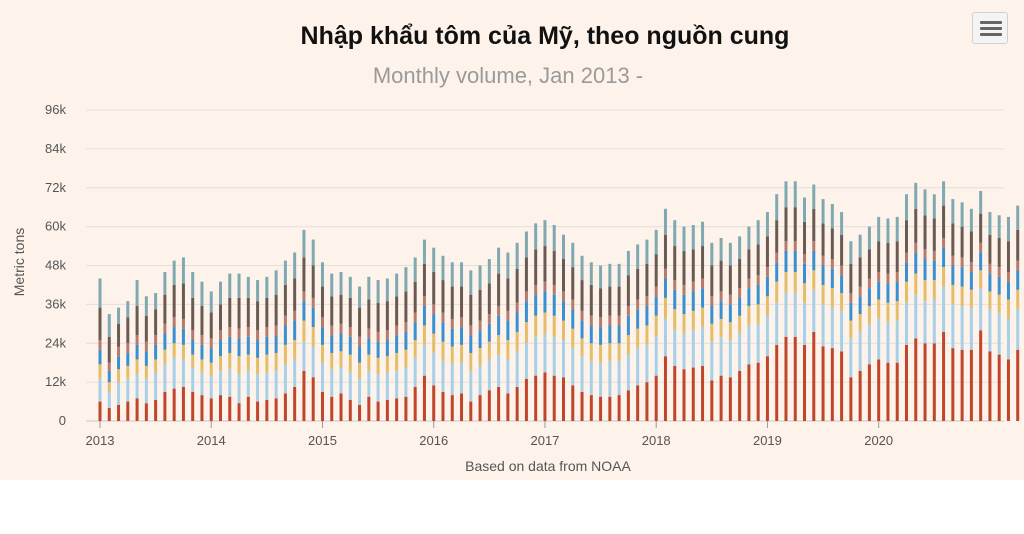  I want to click on chart-context-menu-button, so click(990, 28).